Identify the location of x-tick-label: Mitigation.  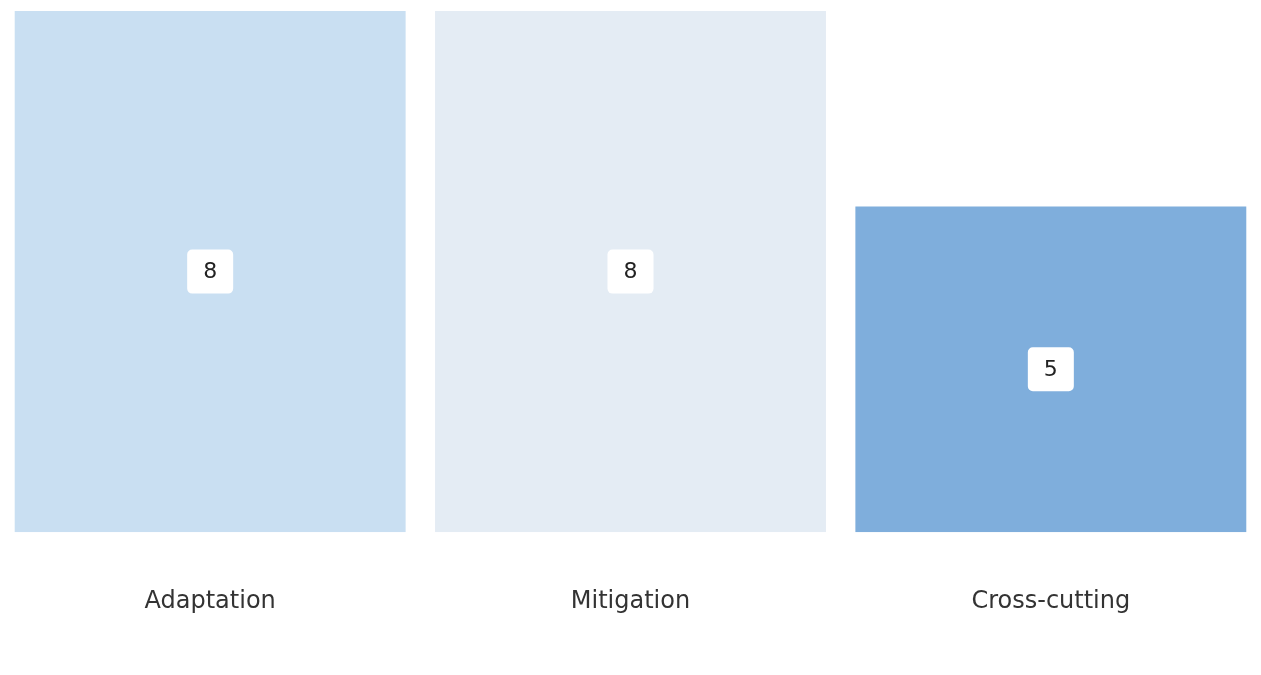
(630, 599).